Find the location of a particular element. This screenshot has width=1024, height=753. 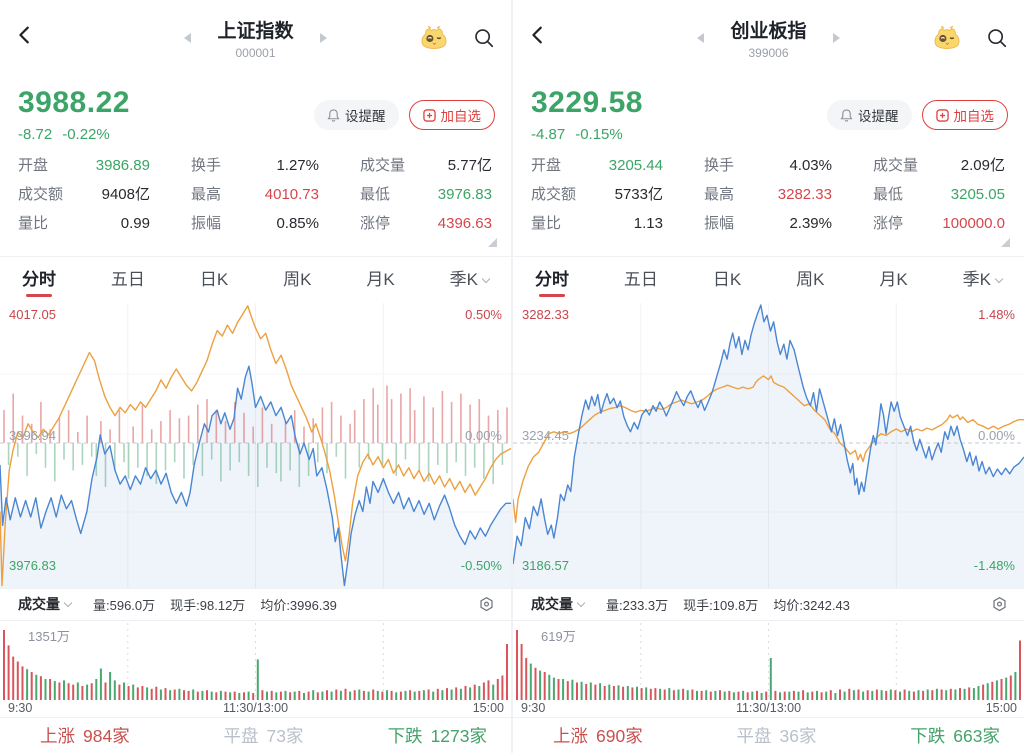

stat-amount: 成交额 5733亿 is located at coordinates (597, 194).